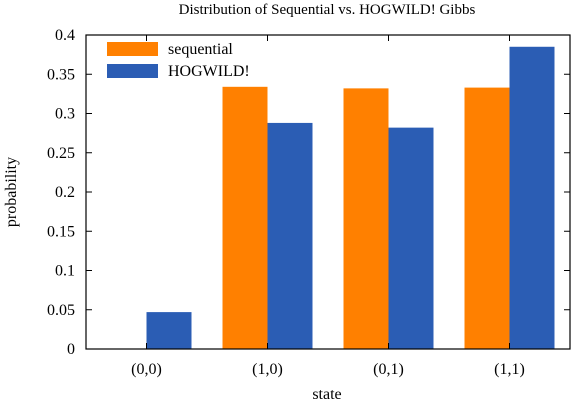  What do you see at coordinates (65, 35) in the screenshot?
I see `y-tick-label: 0.4` at bounding box center [65, 35].